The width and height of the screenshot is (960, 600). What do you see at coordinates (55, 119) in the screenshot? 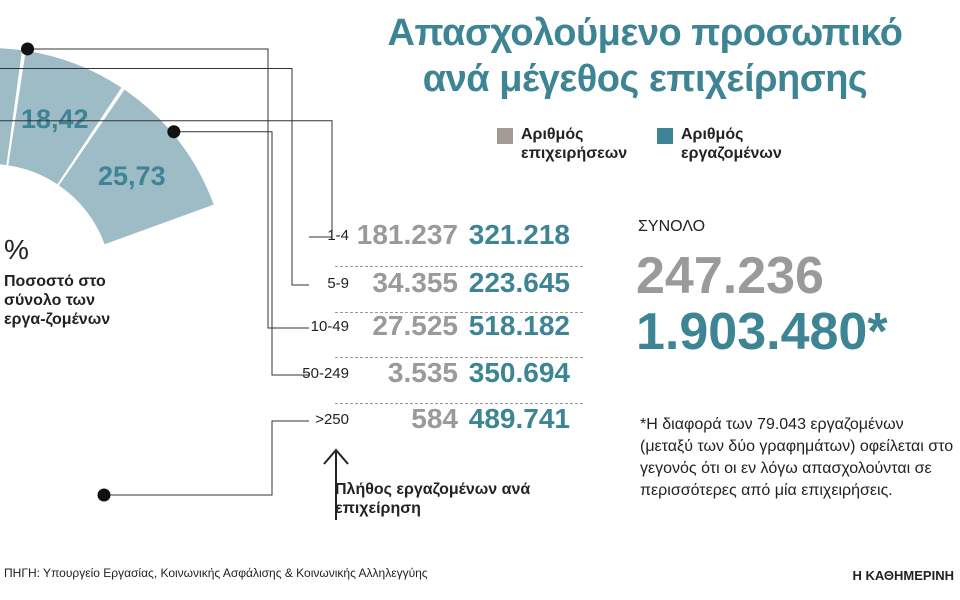
I see `donut-label-4: 18,42` at bounding box center [55, 119].